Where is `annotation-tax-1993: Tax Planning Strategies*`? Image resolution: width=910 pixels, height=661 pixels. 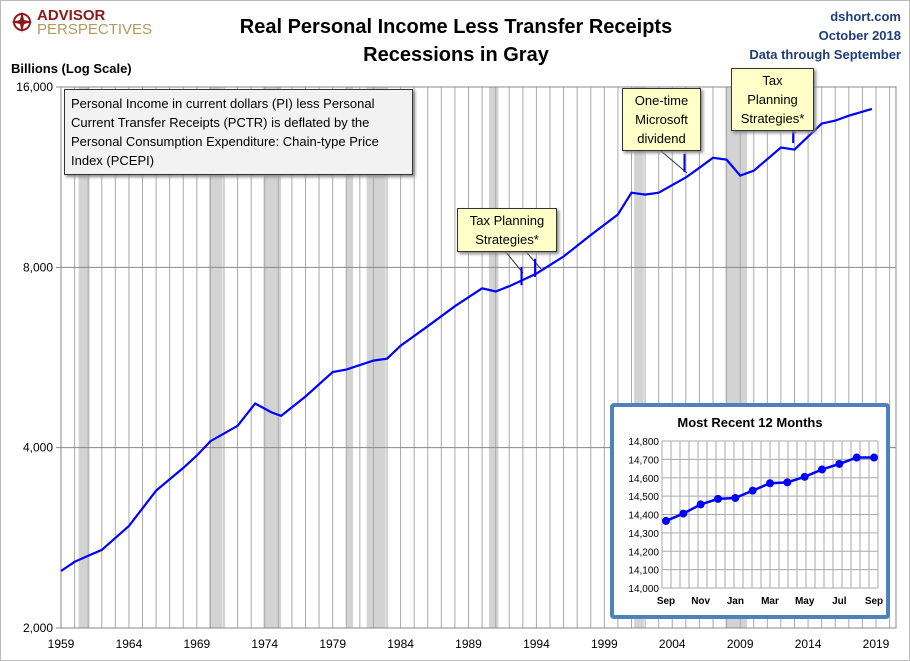 annotation-tax-1993: Tax Planning Strategies* is located at coordinates (507, 230).